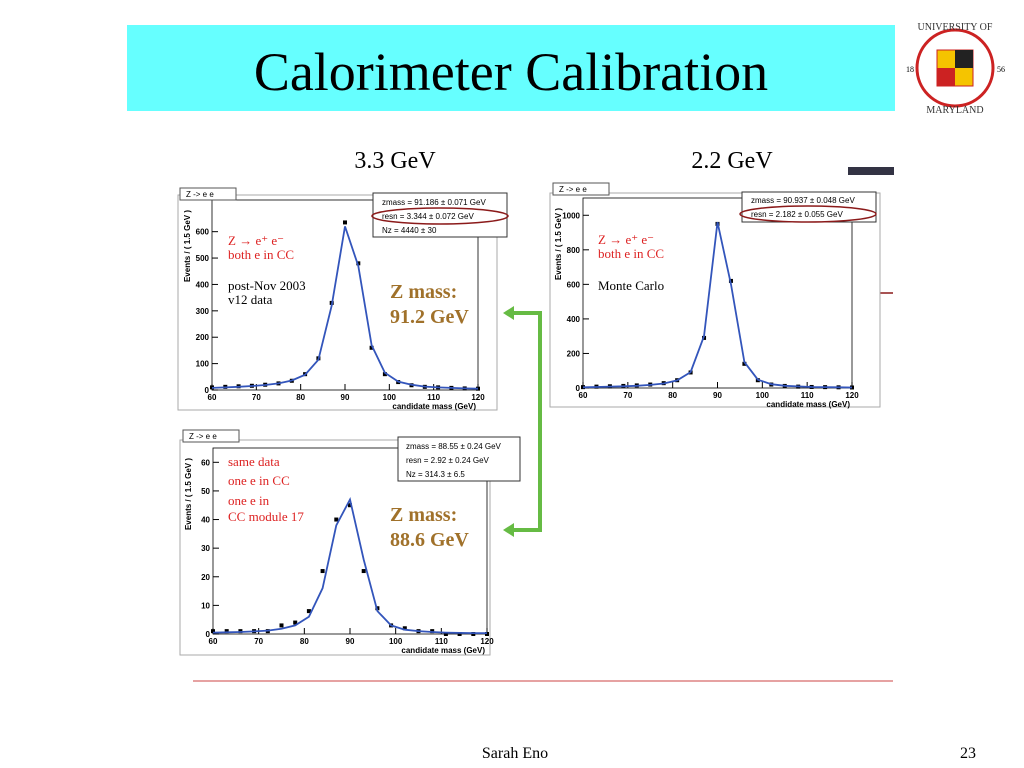 The width and height of the screenshot is (1024, 768). I want to click on y-tick-label: 40, so click(205, 520).